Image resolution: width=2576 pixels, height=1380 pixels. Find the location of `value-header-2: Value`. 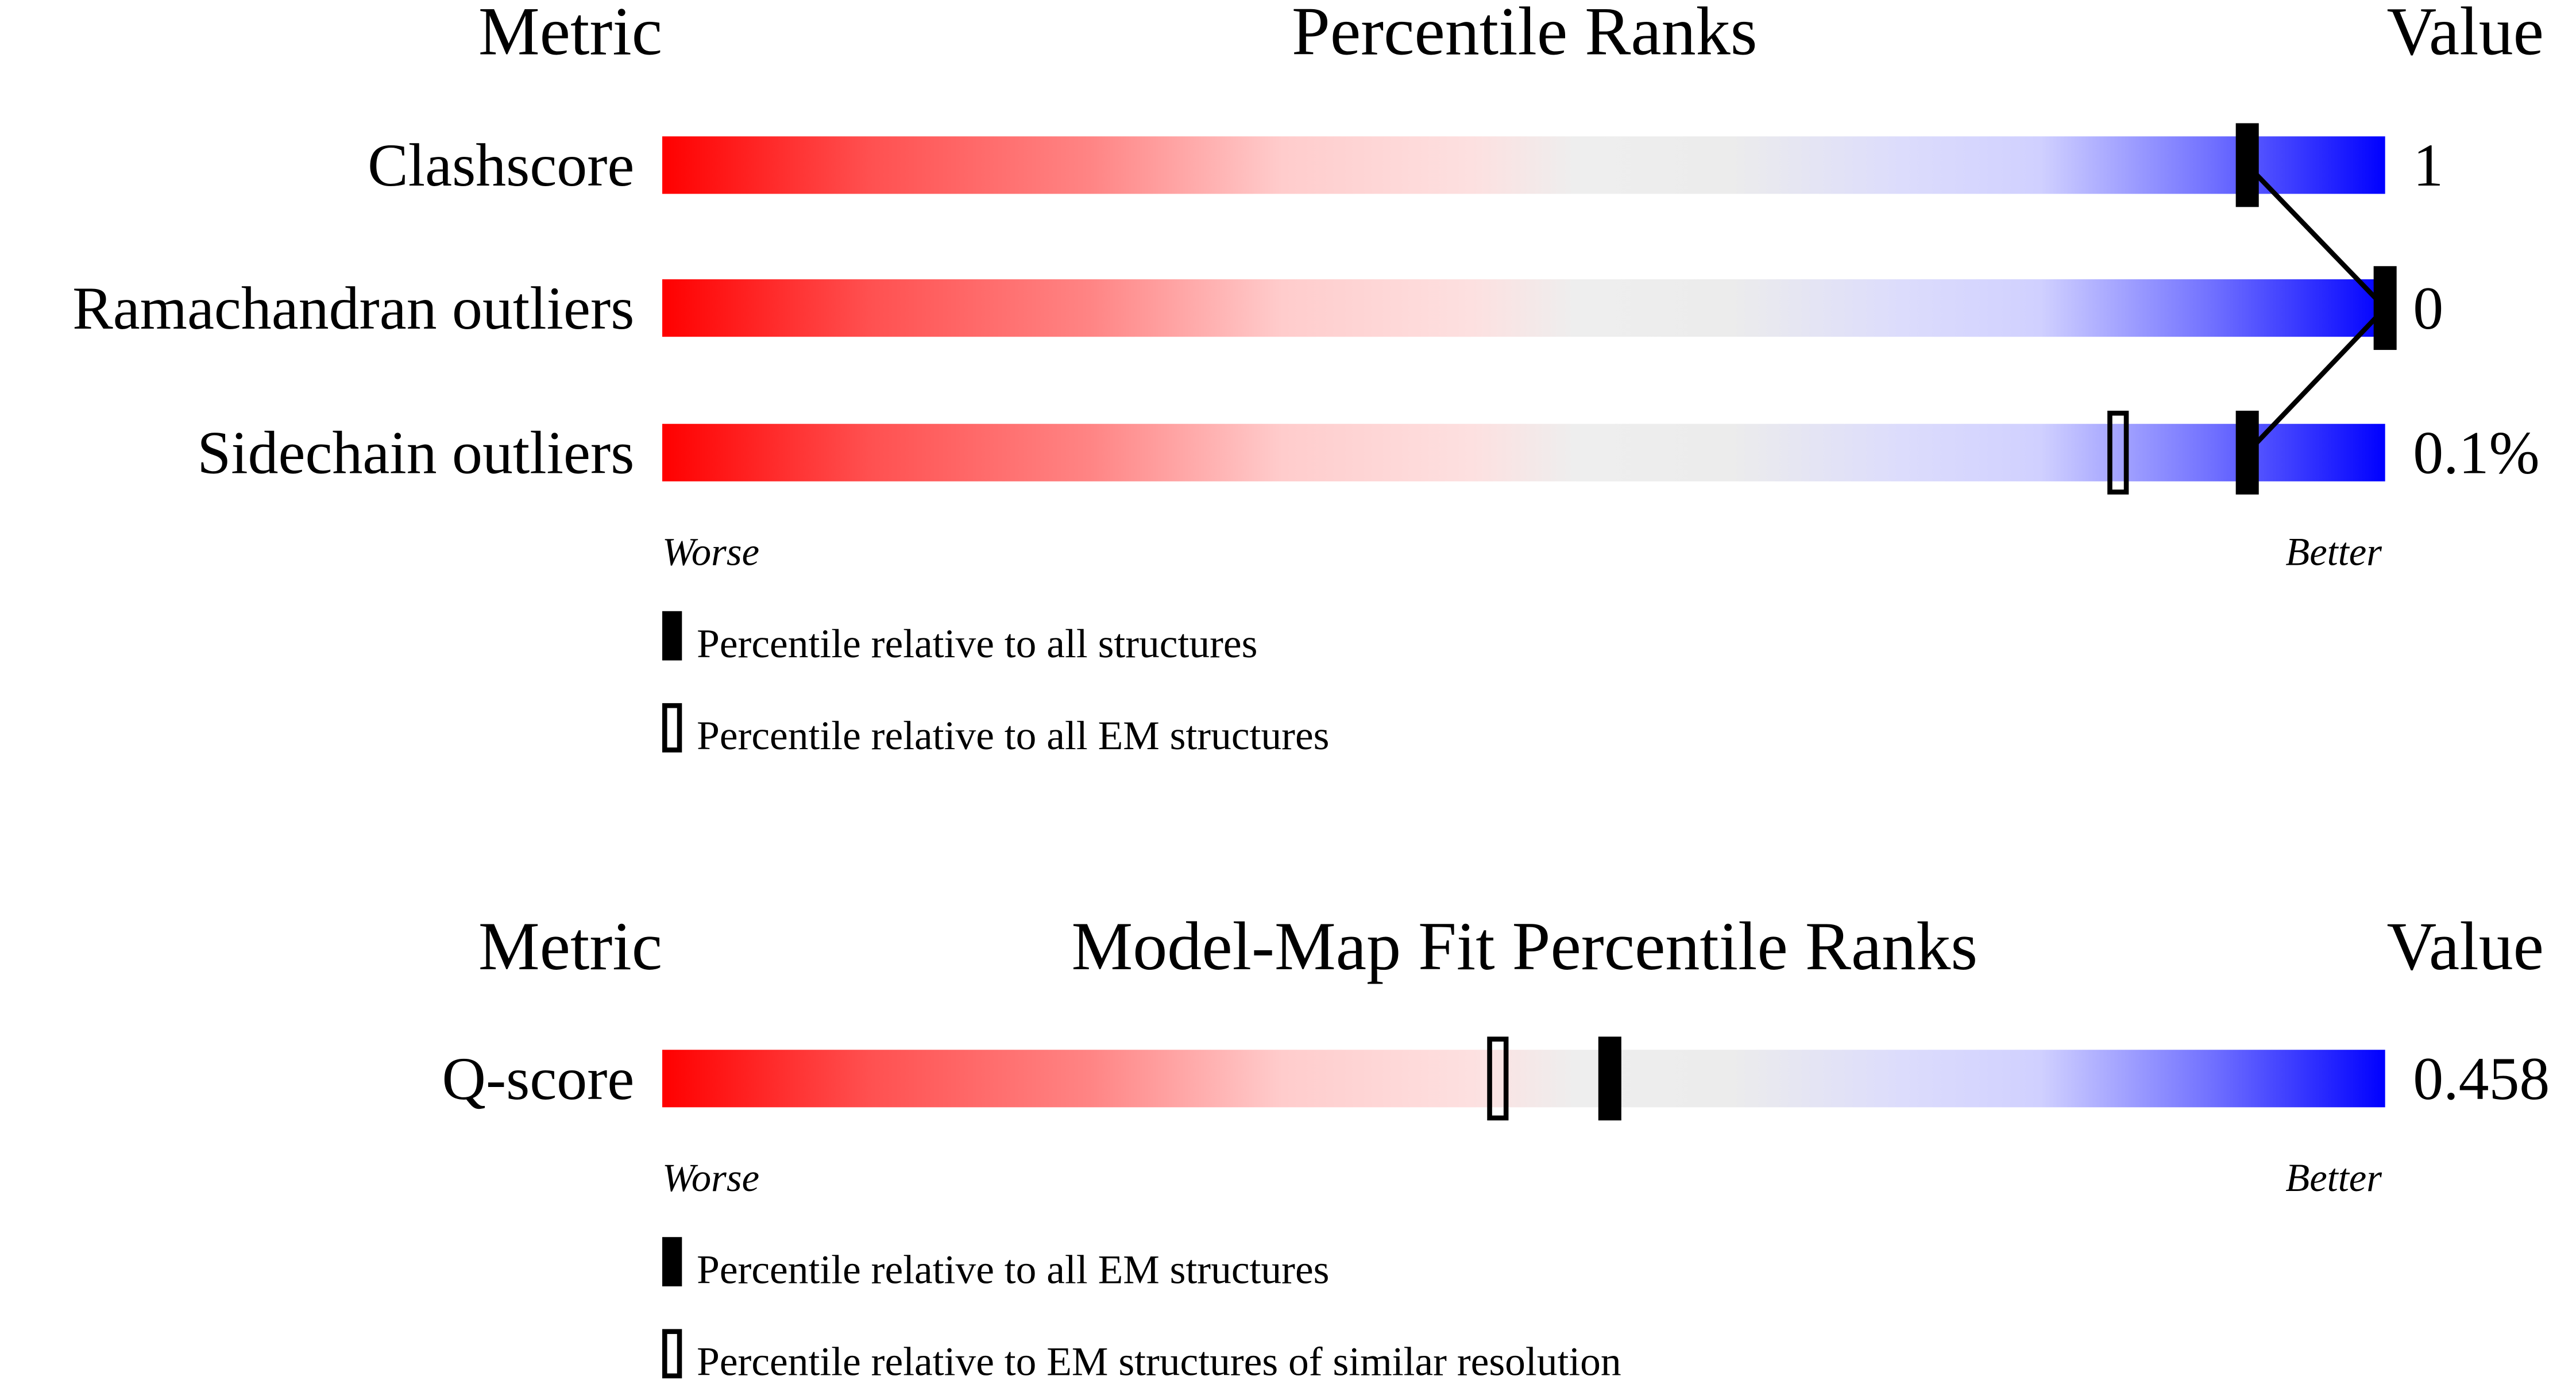

value-header-2: Value is located at coordinates (2465, 946).